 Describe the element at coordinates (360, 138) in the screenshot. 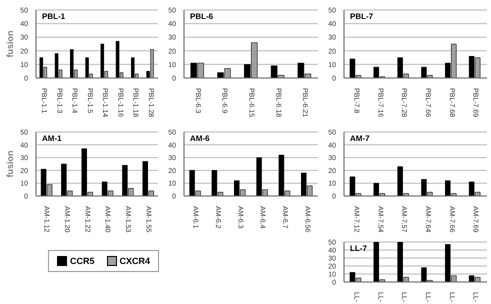

I see `chart-title: AM-7` at that location.